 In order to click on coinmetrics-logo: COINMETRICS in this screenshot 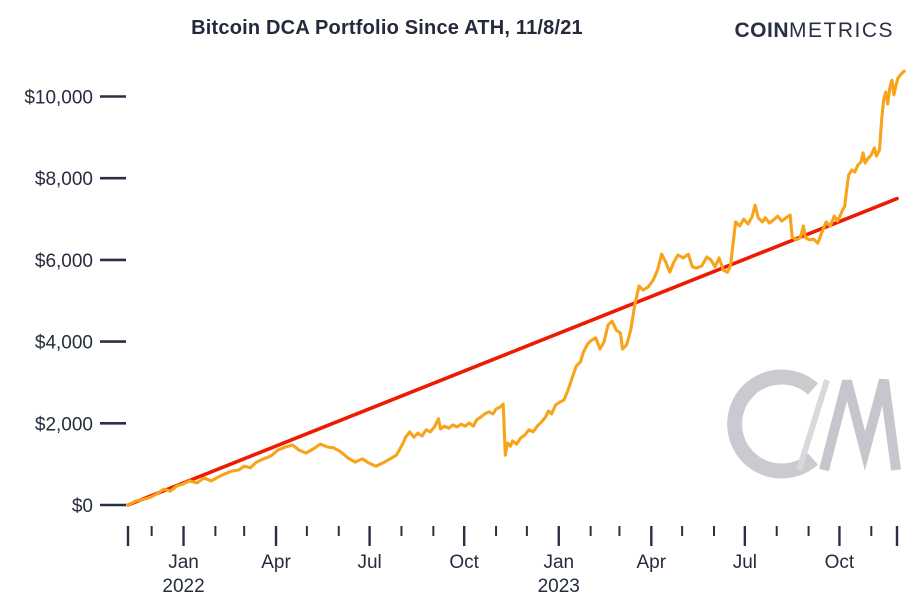, I will do `click(815, 31)`.